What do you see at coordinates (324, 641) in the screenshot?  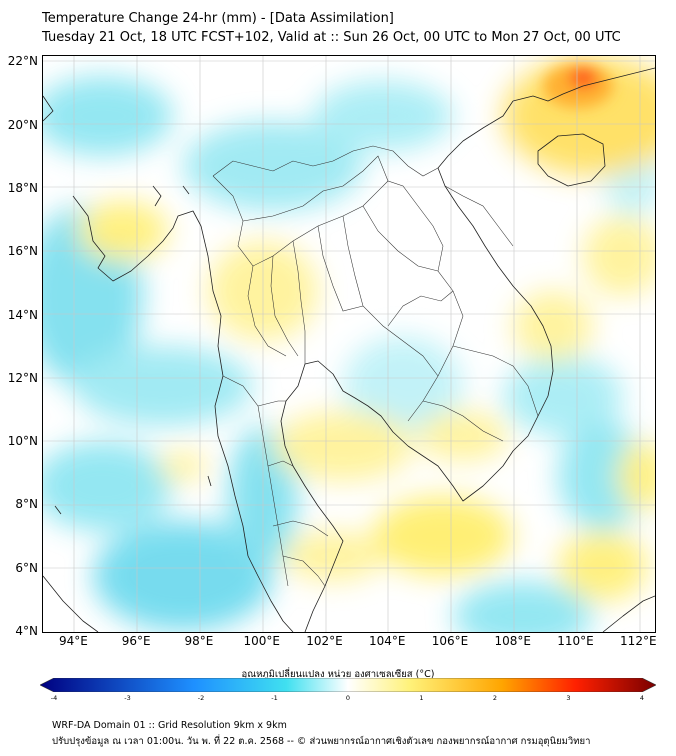 I see `lon-tick-label: 102°E` at bounding box center [324, 641].